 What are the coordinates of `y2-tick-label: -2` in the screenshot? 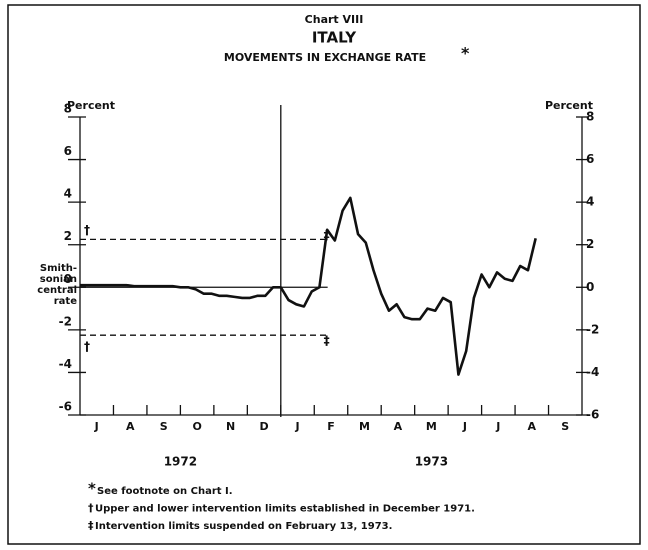 It's located at (592, 329).